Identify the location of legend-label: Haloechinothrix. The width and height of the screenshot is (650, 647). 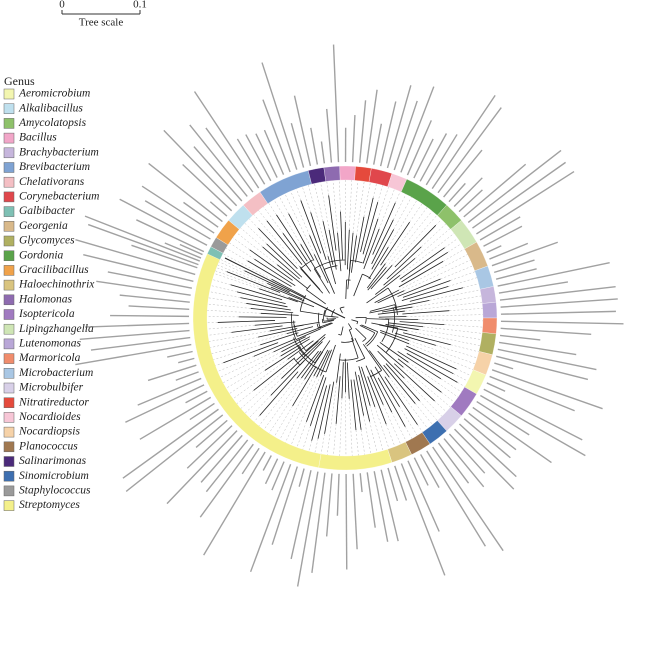
(56, 285).